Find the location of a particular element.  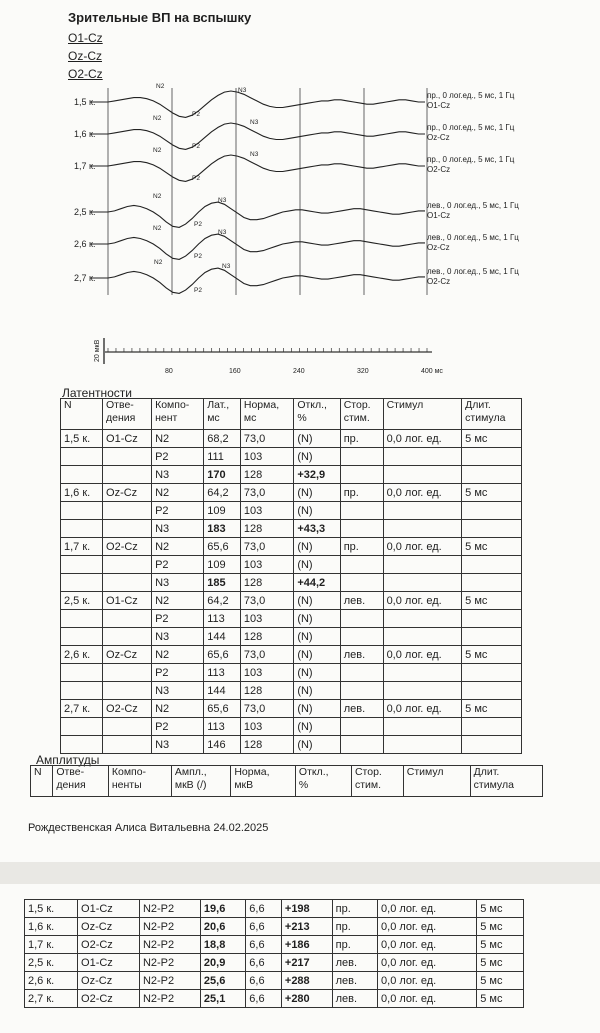

header-cell: Лат., мс is located at coordinates (222, 414).